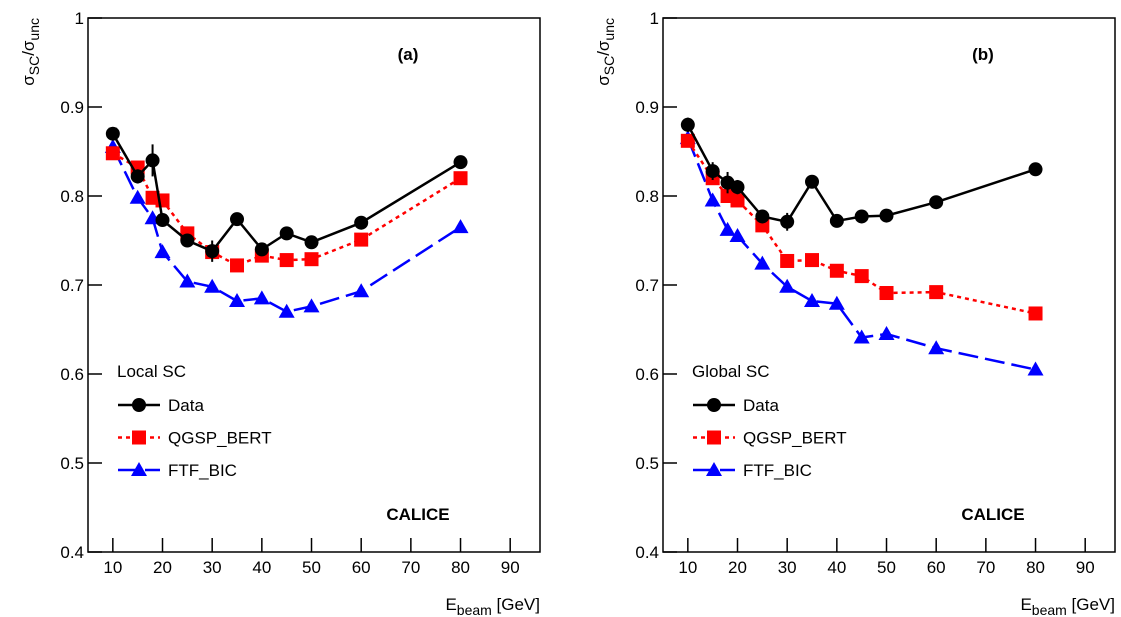  What do you see at coordinates (654, 18) in the screenshot?
I see `y-tick-label: 1` at bounding box center [654, 18].